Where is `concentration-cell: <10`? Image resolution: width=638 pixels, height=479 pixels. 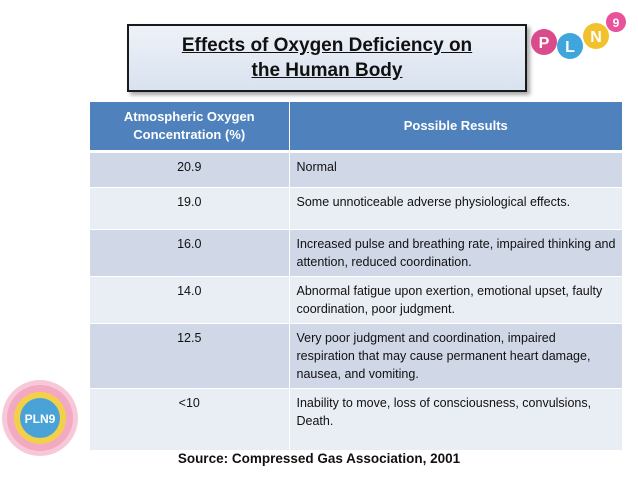
concentration-cell: <10 is located at coordinates (190, 419).